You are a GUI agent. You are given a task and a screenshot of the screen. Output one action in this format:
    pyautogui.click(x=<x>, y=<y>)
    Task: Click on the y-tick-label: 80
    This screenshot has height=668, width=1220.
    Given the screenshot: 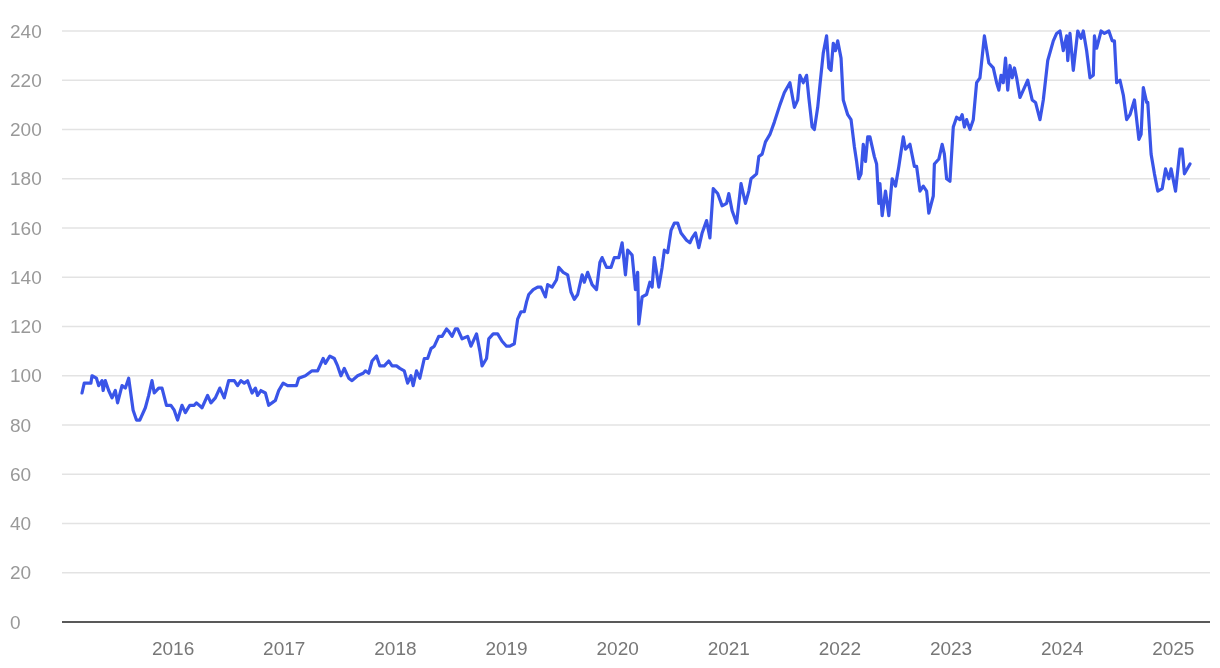 What is the action you would take?
    pyautogui.click(x=21, y=425)
    